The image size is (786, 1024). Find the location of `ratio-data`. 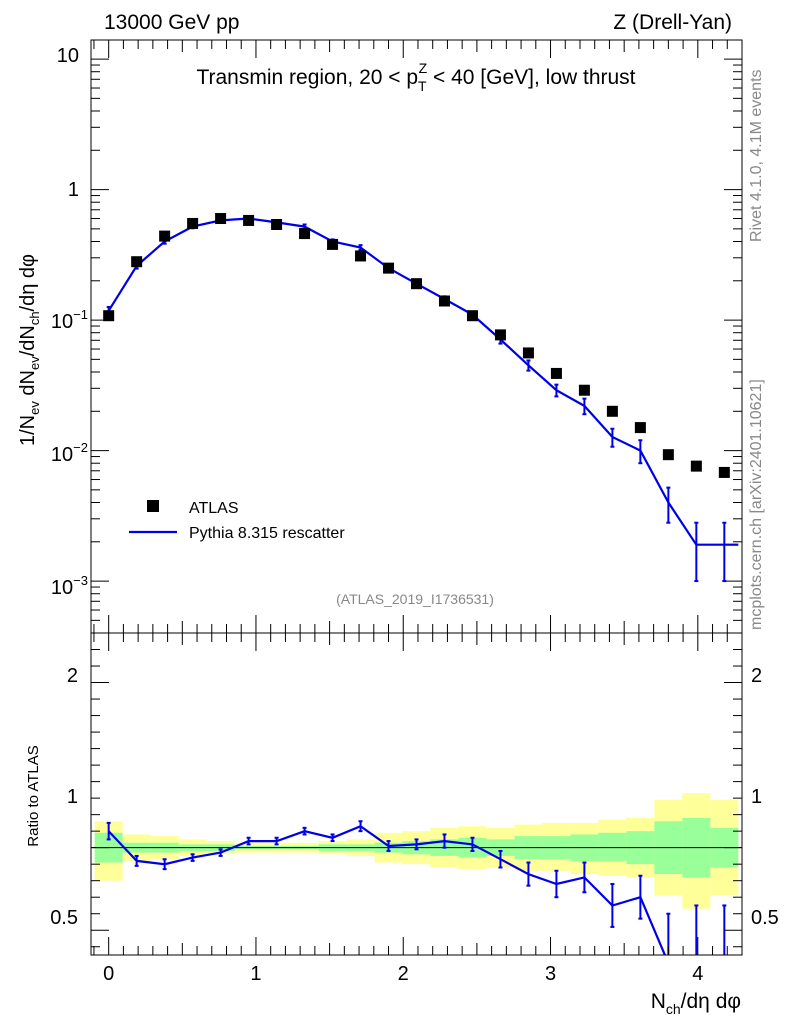

ratio-data is located at coordinates (416, 887).